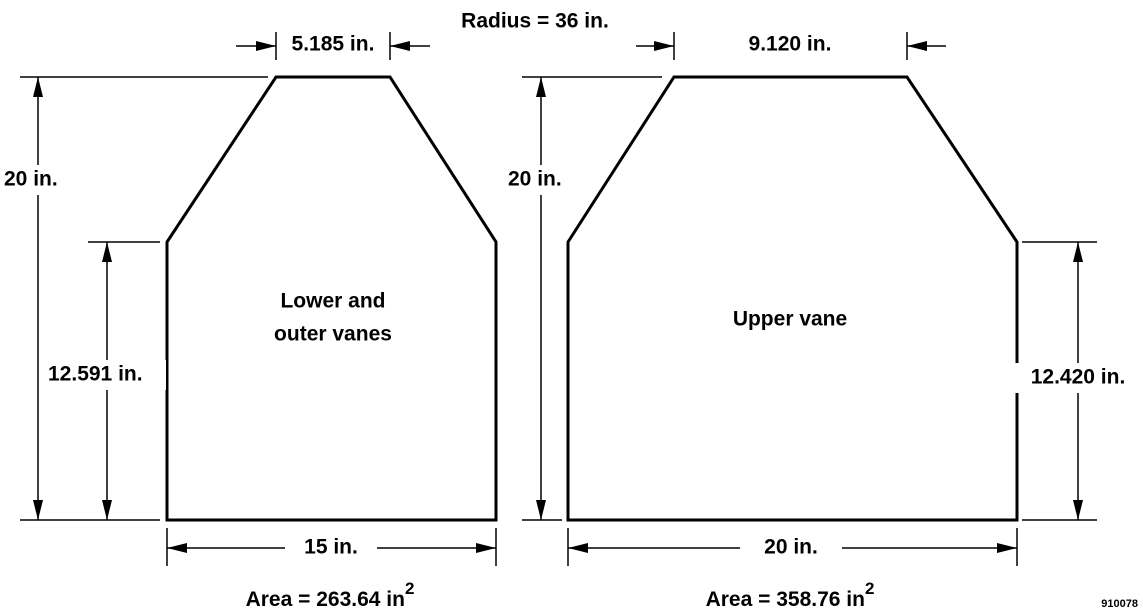  I want to click on right-height: 20 in., so click(535, 179).